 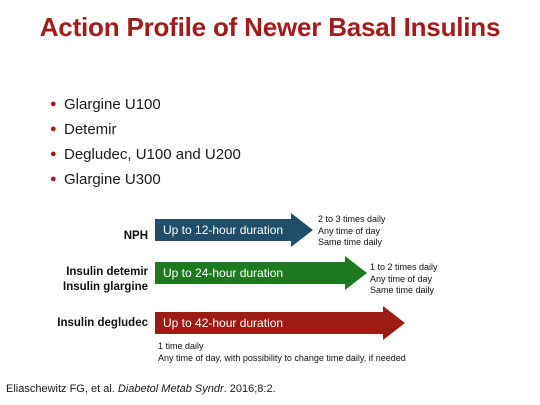 I want to click on arrow-label: Up to 12-hour duration, so click(x=223, y=230).